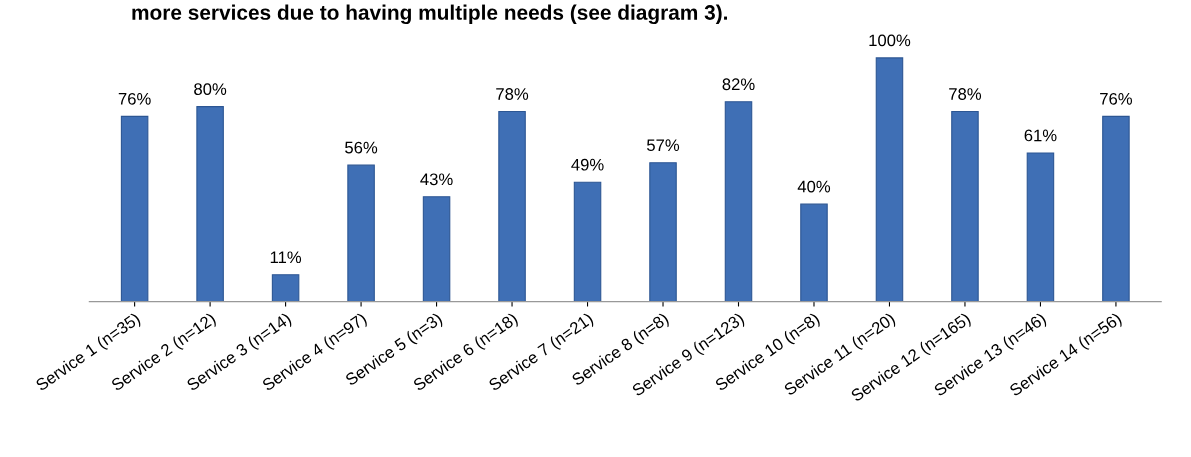  I want to click on data-label: 82%, so click(738, 84).